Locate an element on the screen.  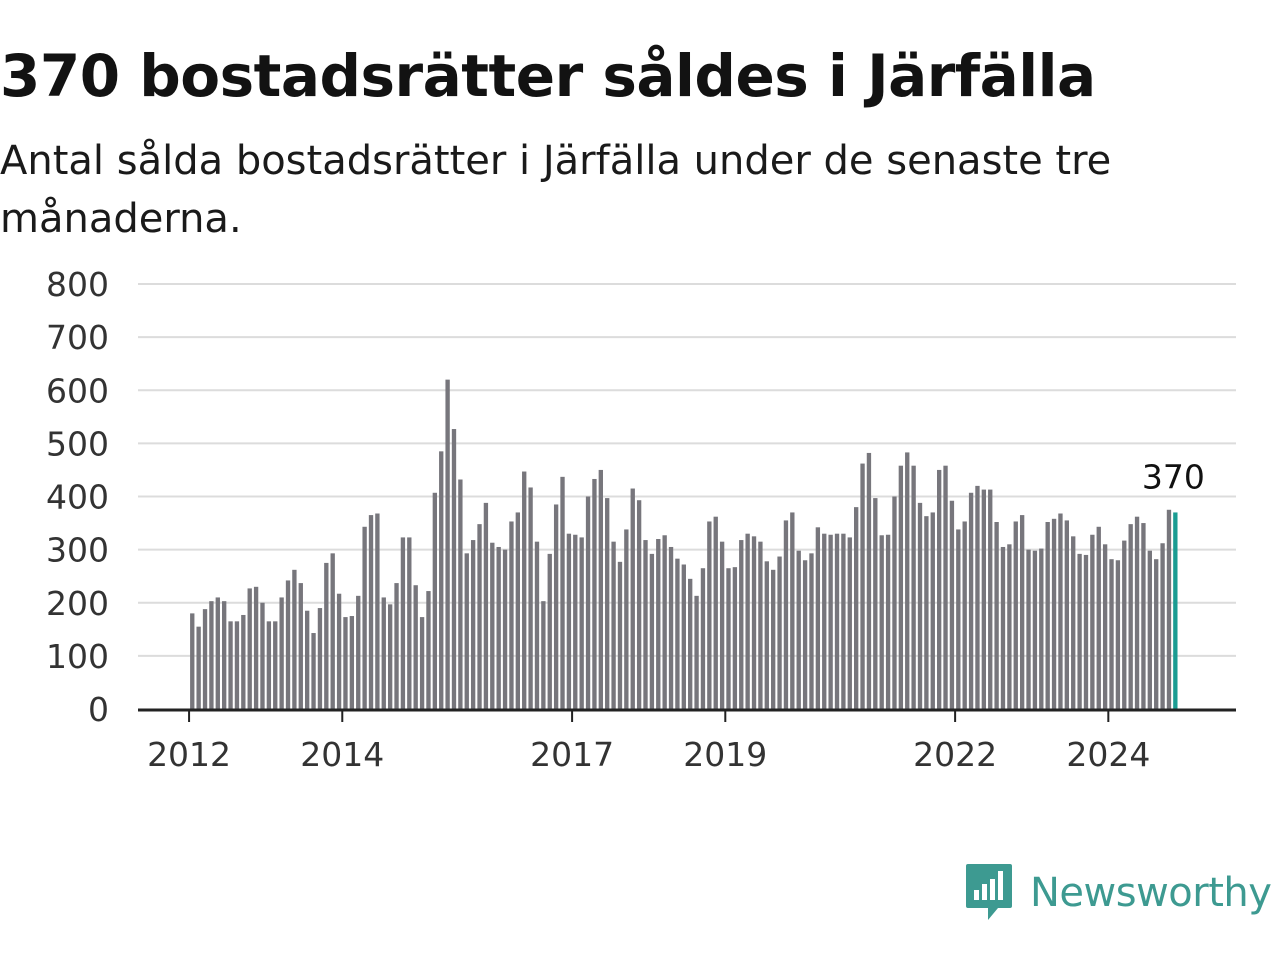
newsworthy-logo-icon is located at coordinates (989, 892).